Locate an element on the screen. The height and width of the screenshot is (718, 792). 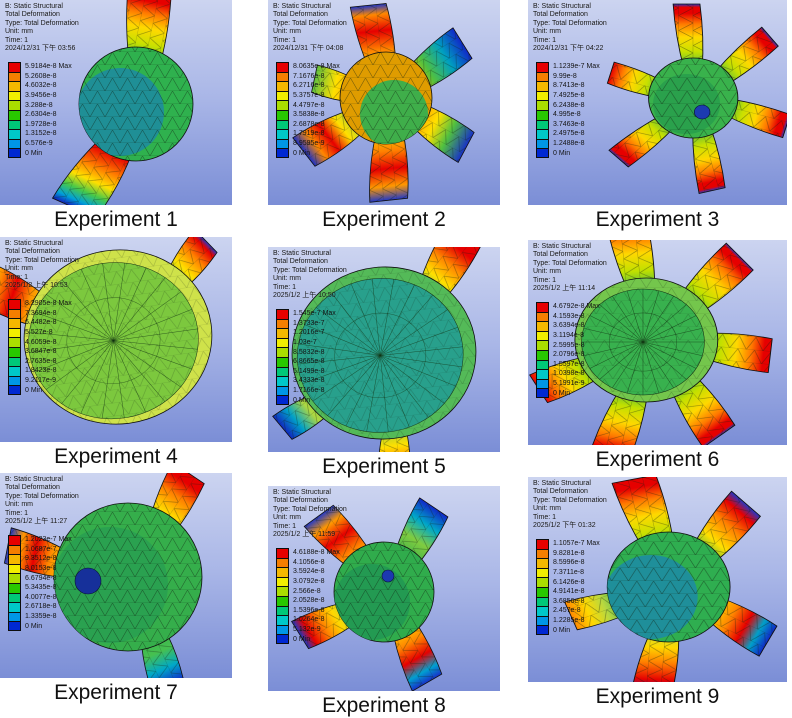
legend-value: 2.0528e-8 is located at coordinates (309, 601).